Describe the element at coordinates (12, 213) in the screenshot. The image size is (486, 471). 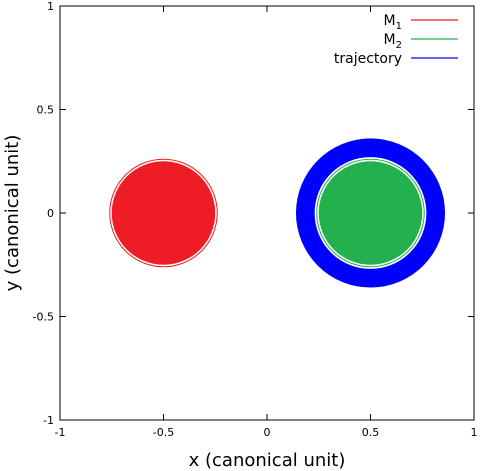
I see `y-axis-label: y (canonical unit)` at that location.